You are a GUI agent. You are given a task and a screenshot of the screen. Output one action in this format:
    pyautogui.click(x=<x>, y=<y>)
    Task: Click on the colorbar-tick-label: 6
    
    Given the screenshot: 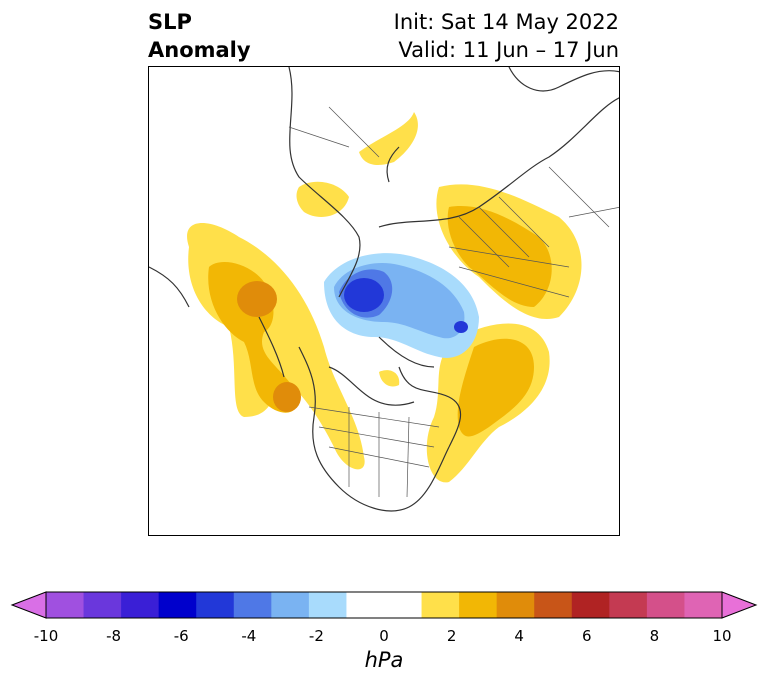 What is the action you would take?
    pyautogui.click(x=587, y=636)
    